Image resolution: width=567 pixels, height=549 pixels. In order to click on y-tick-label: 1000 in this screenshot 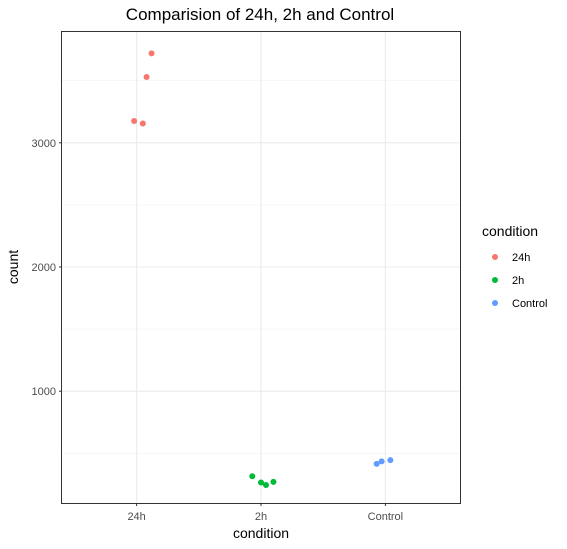, I will do `click(44, 392)`.